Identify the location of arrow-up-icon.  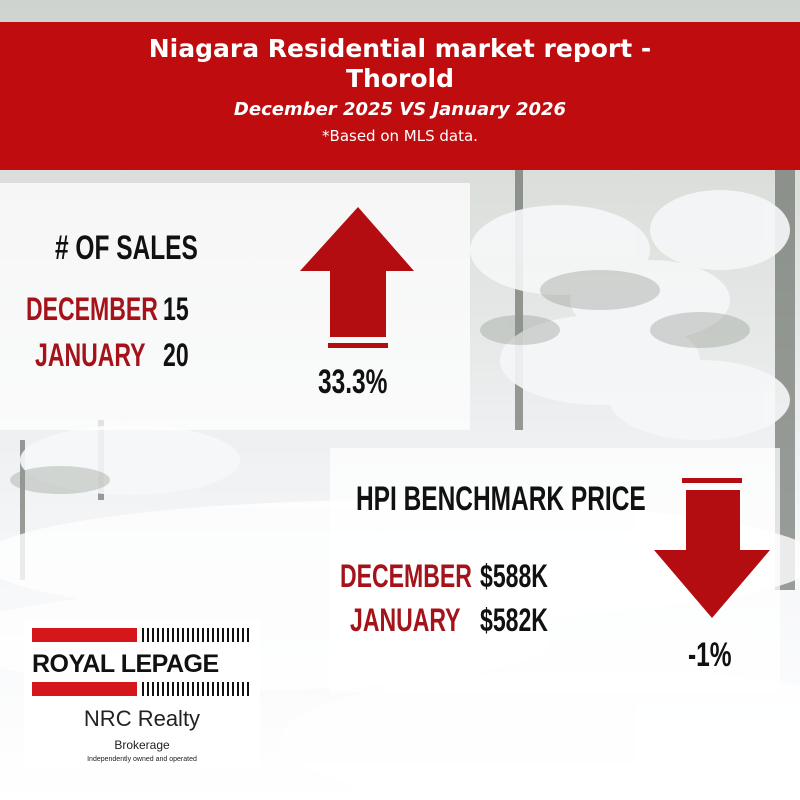
(357, 277).